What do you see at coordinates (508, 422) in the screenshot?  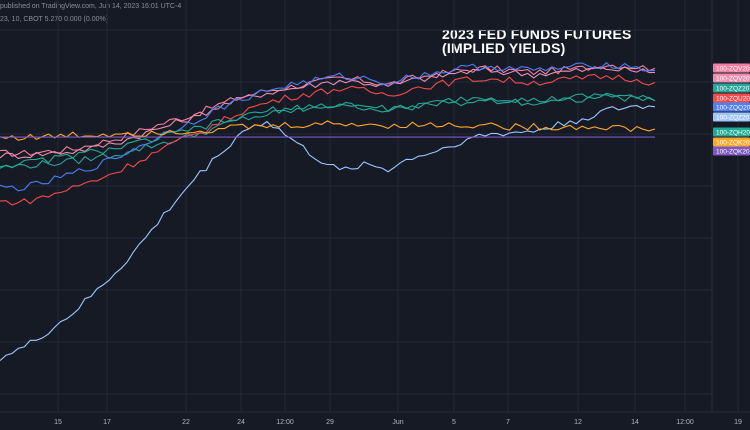 I see `time-tick-label: 7` at bounding box center [508, 422].